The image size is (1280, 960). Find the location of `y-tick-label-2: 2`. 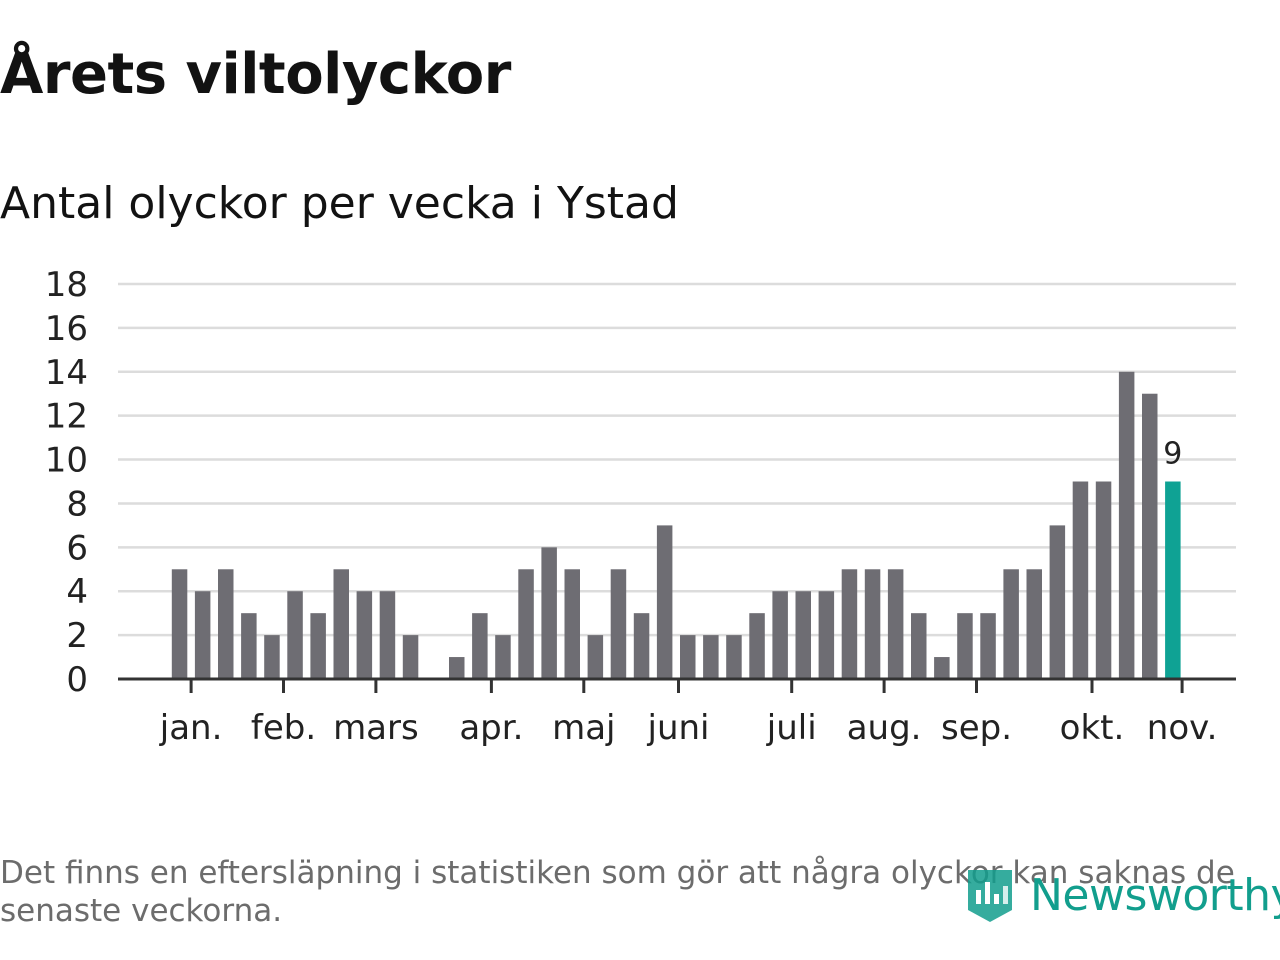

y-tick-label-2: 2 is located at coordinates (77, 636).